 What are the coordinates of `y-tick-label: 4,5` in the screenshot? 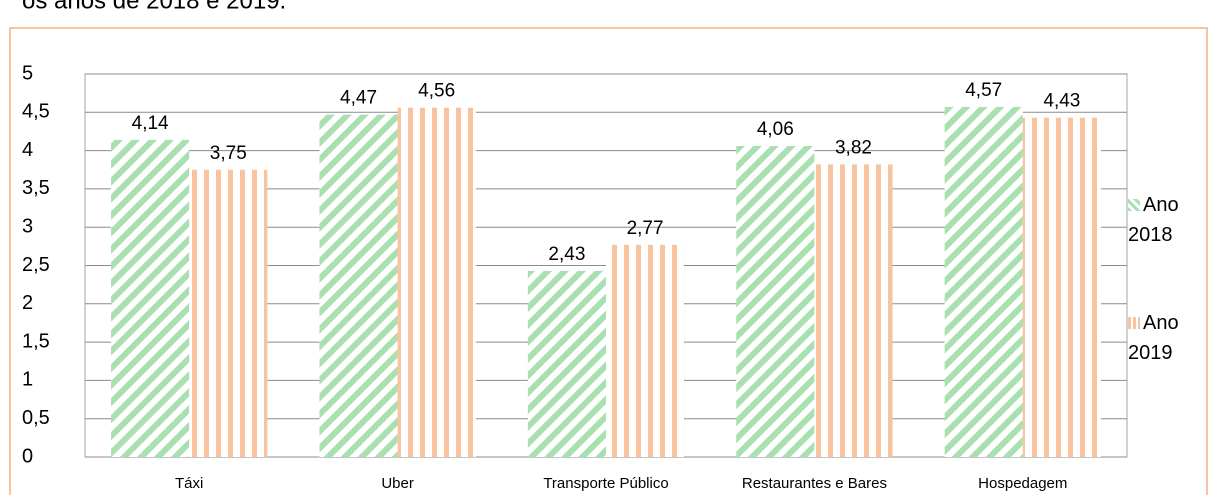 It's located at (36, 112).